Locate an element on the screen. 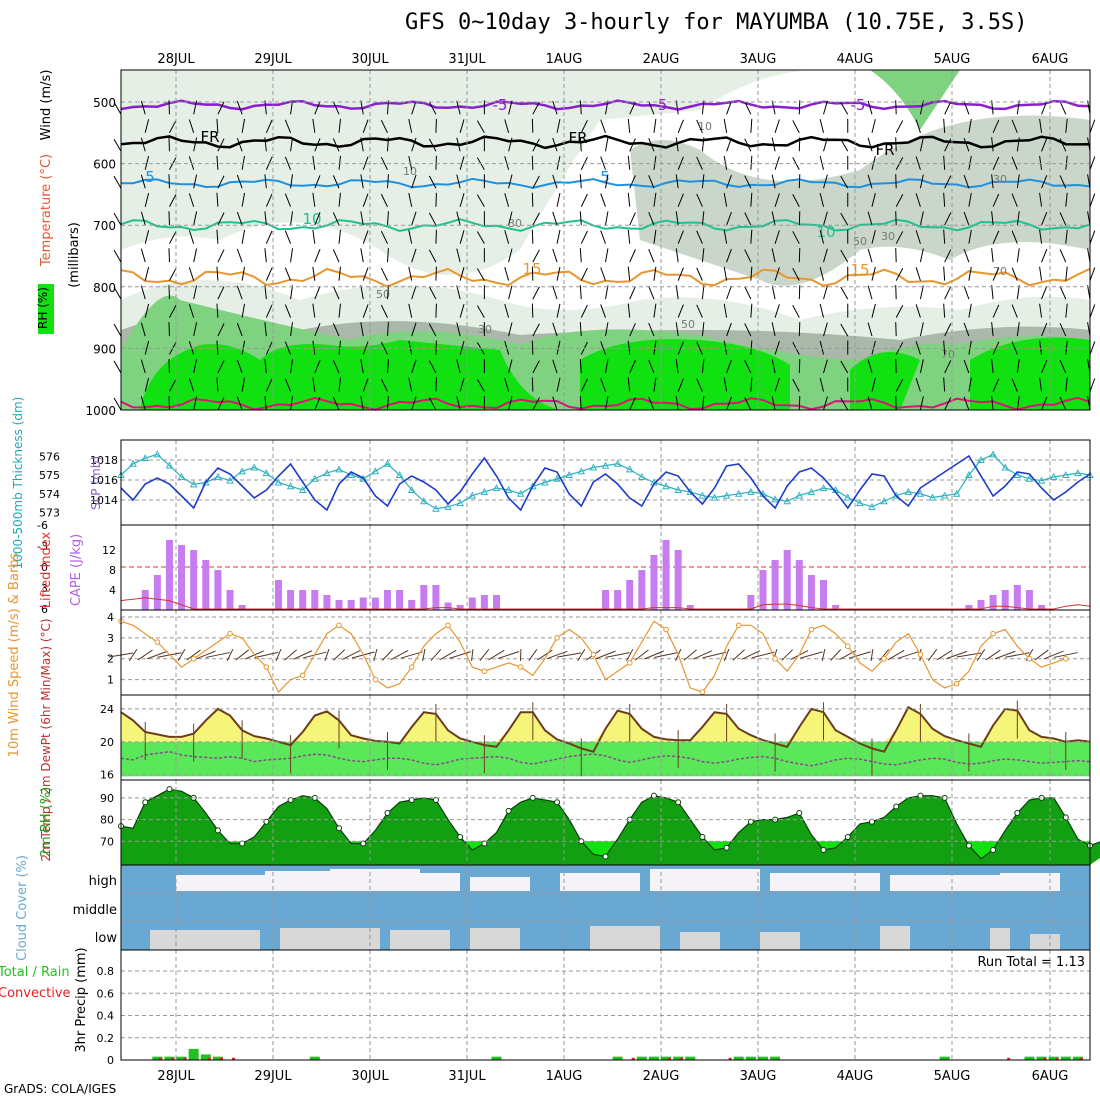 The height and width of the screenshot is (1100, 1100). isotherm-label: FR is located at coordinates (577, 138).